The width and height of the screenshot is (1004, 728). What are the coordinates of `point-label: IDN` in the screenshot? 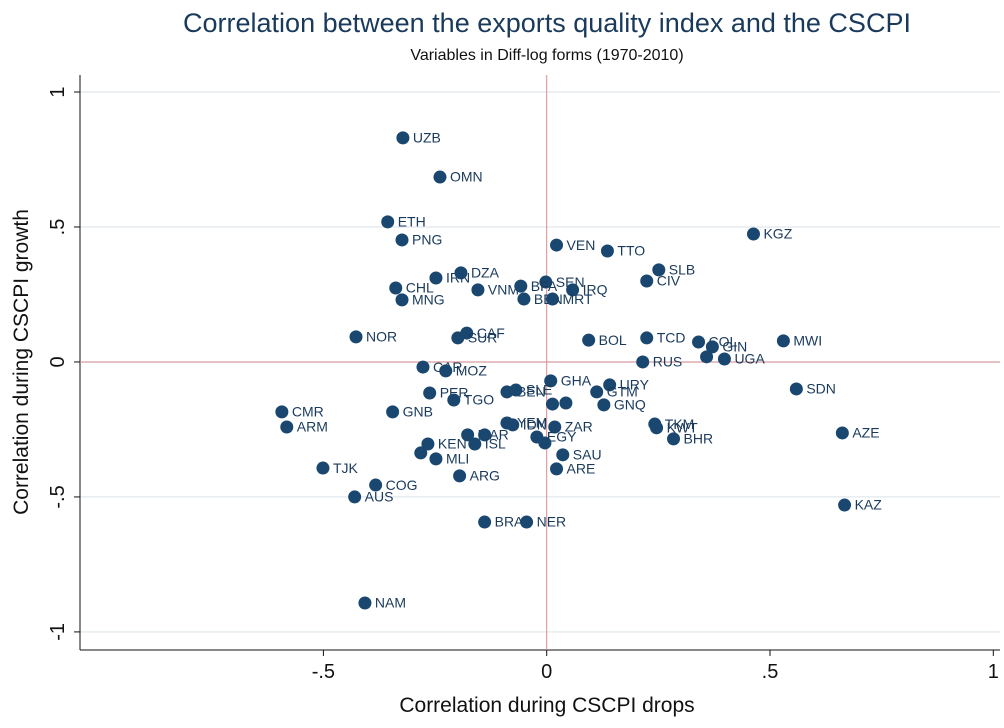 It's located at (535, 425).